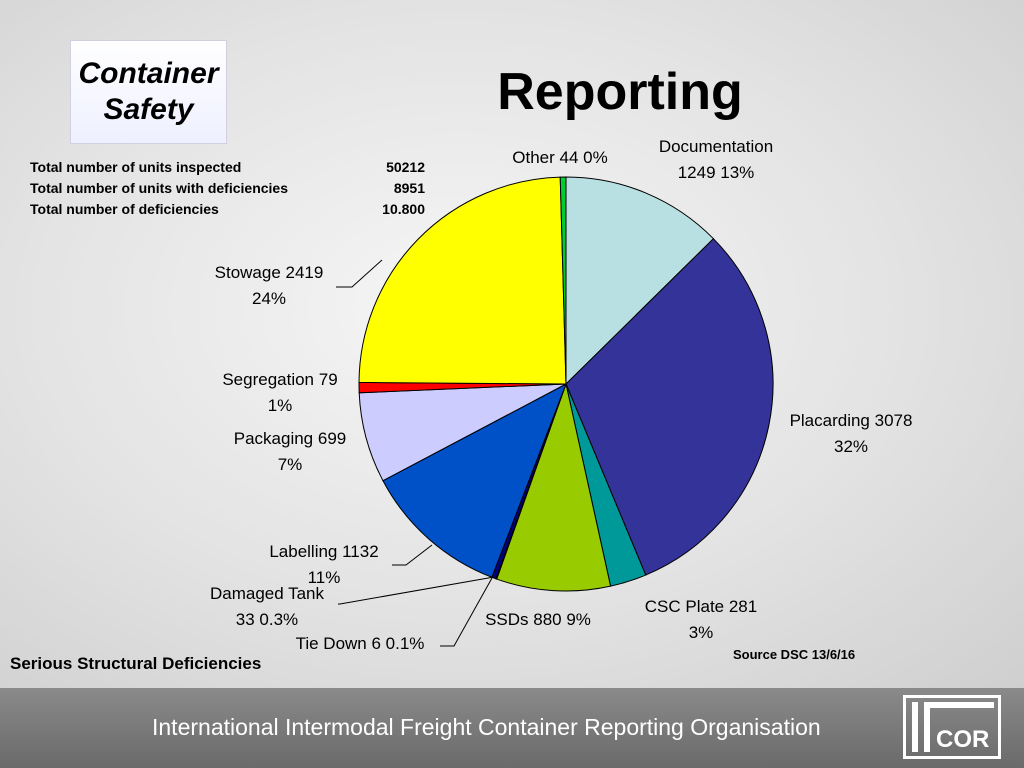 The image size is (1024, 768). Describe the element at coordinates (148, 109) in the screenshot. I see `logo-line-2: Safety` at that location.